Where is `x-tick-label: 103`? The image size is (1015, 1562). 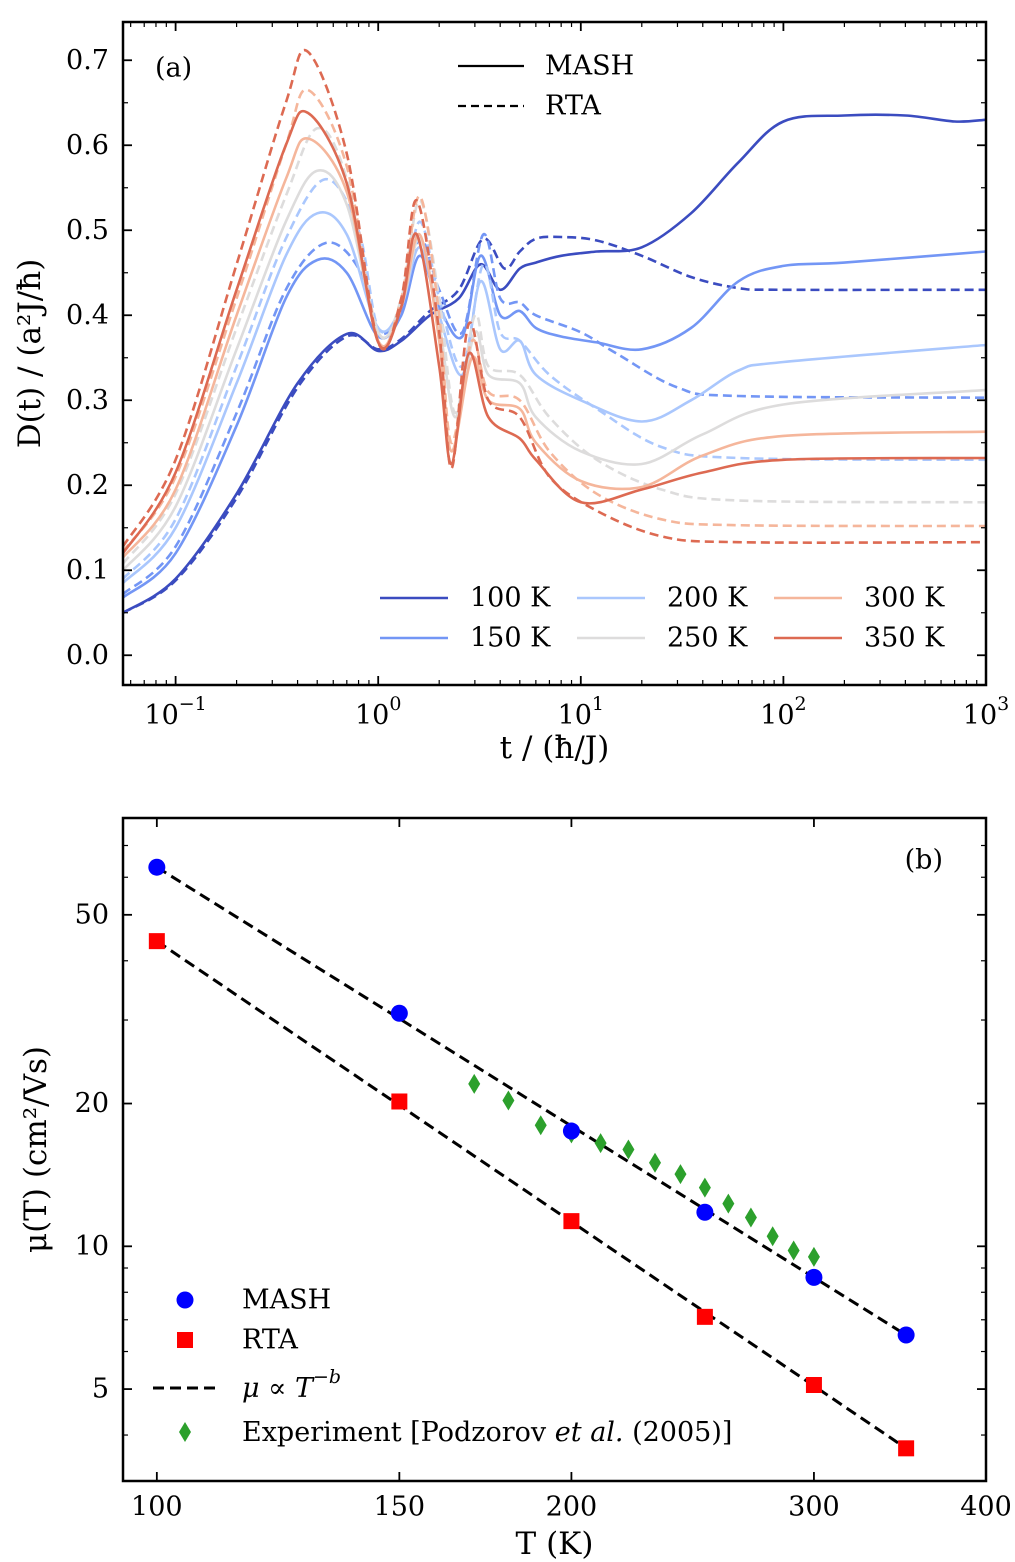
x-tick-label: 103 is located at coordinates (986, 712).